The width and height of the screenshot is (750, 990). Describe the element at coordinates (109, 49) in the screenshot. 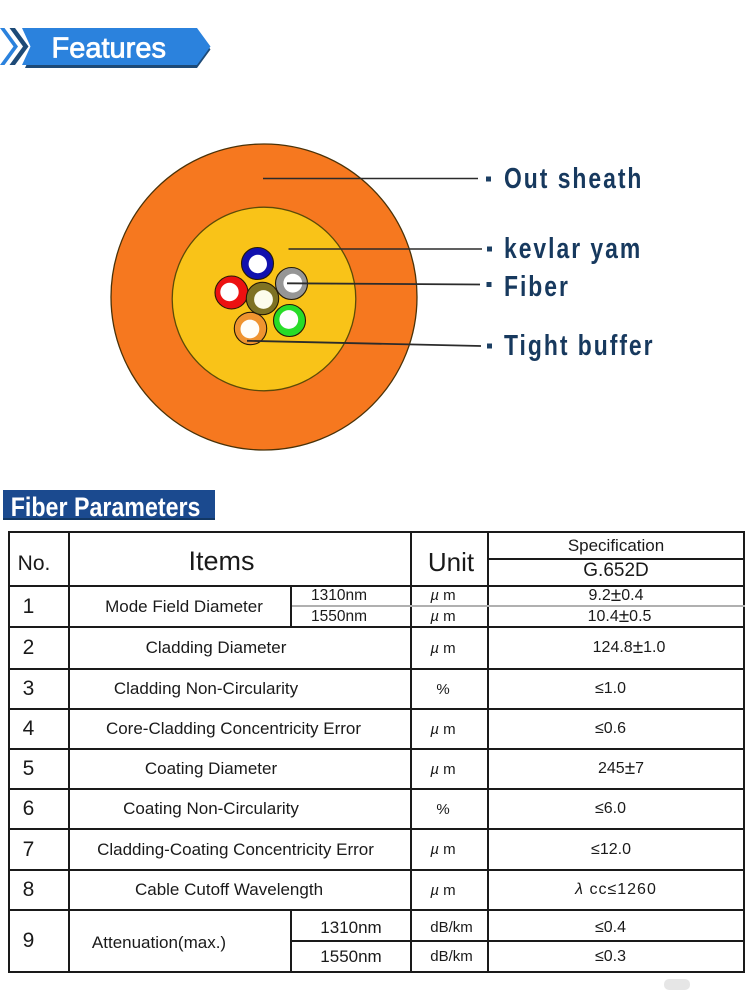

I see `svg-text: Features` at that location.